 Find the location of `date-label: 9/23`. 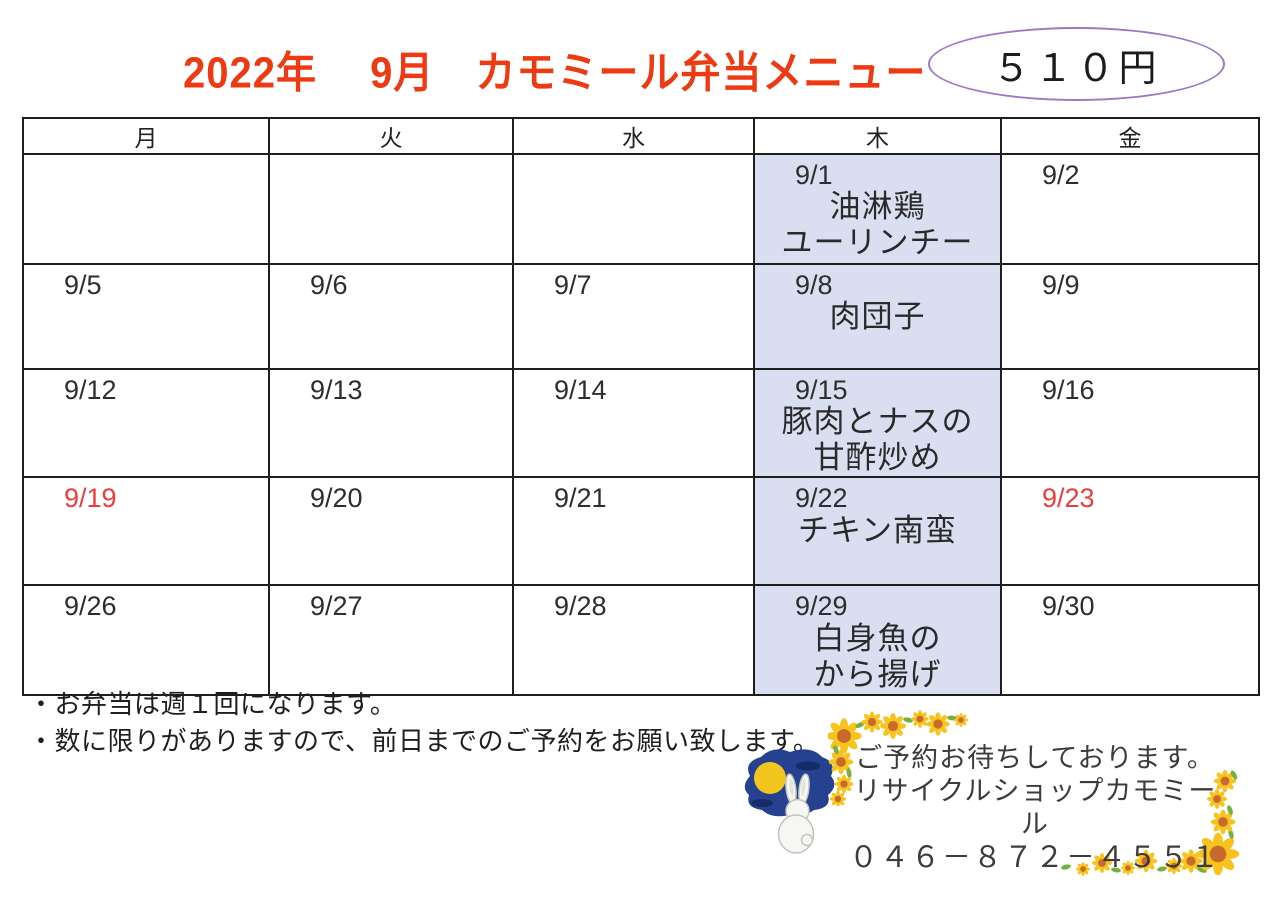

date-label: 9/23 is located at coordinates (1068, 498).